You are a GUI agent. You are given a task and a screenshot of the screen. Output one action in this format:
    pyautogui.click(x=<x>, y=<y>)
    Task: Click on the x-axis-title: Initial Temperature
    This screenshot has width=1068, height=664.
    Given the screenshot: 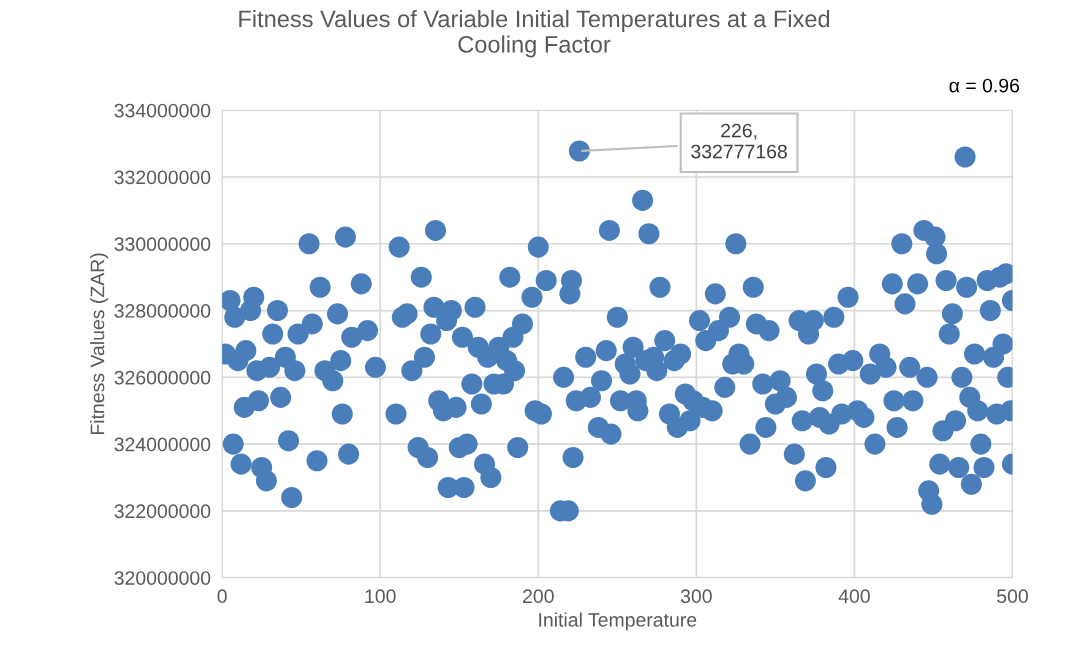 What is the action you would take?
    pyautogui.click(x=618, y=621)
    